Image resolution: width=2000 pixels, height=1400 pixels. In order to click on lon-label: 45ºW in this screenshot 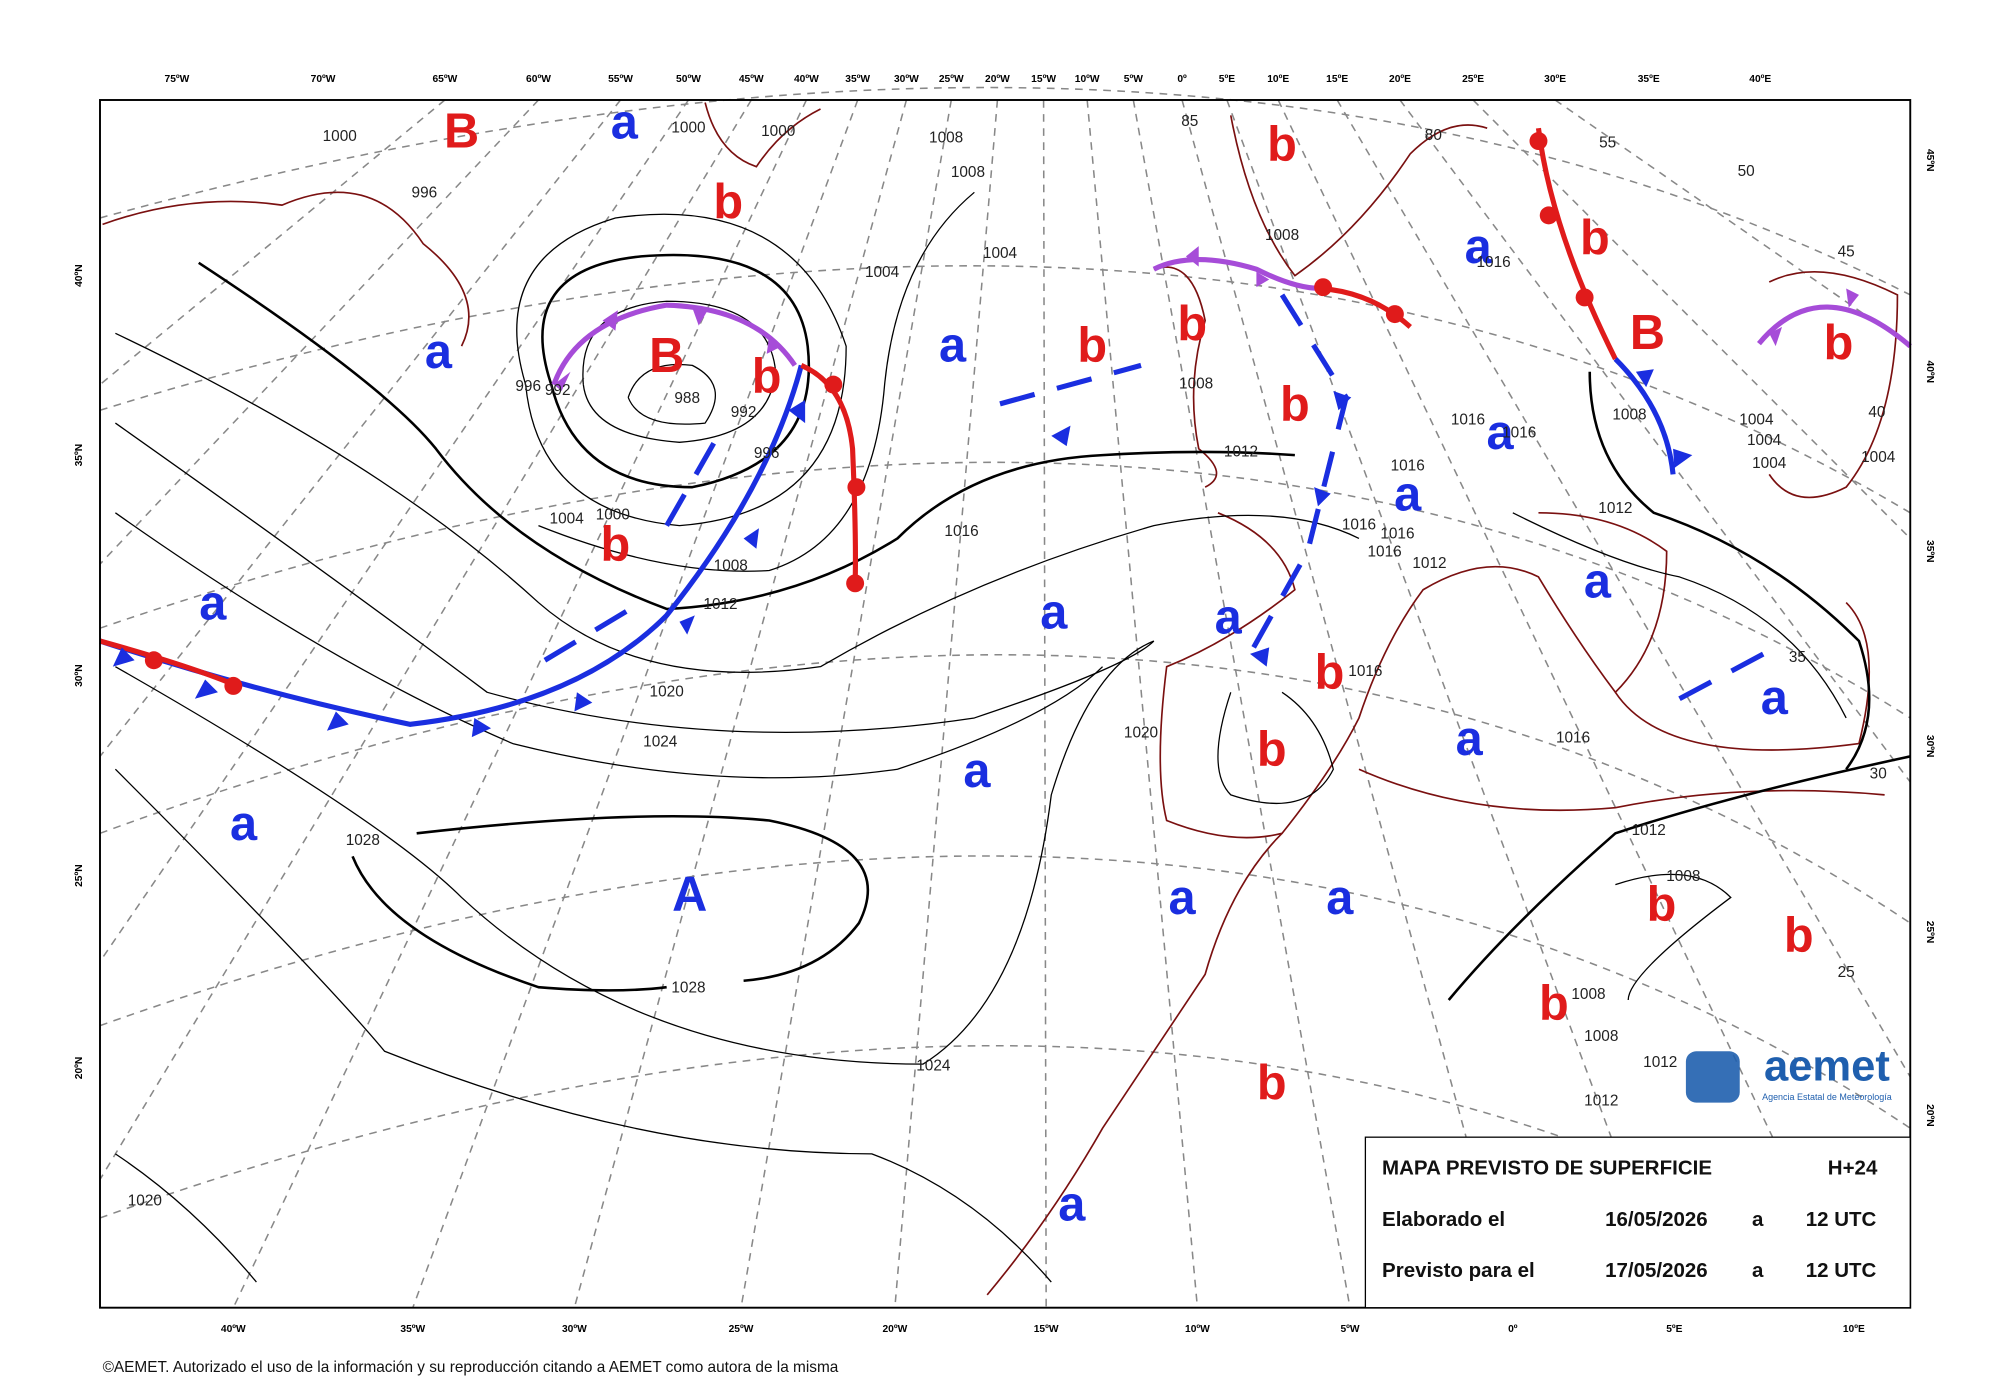, I will do `click(751, 79)`.